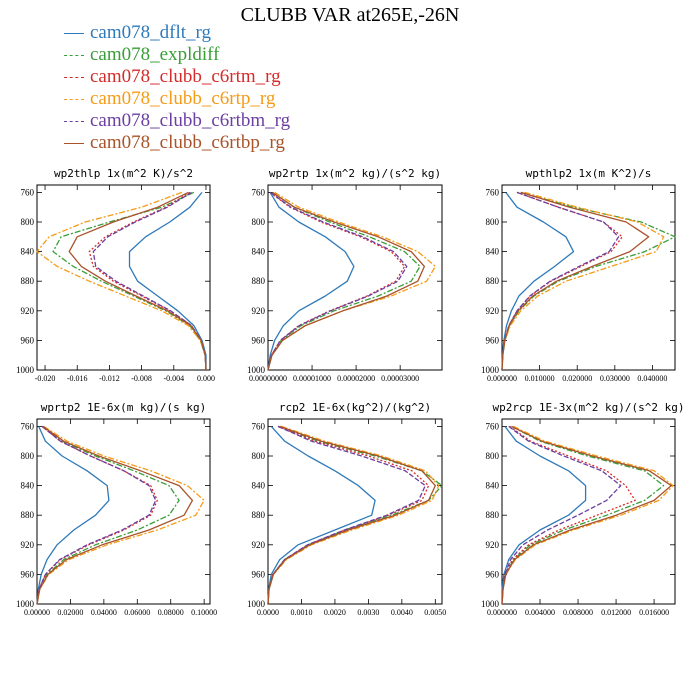  Describe the element at coordinates (312, 378) in the screenshot. I see `x-tick-label: 0.00001000` at that location.